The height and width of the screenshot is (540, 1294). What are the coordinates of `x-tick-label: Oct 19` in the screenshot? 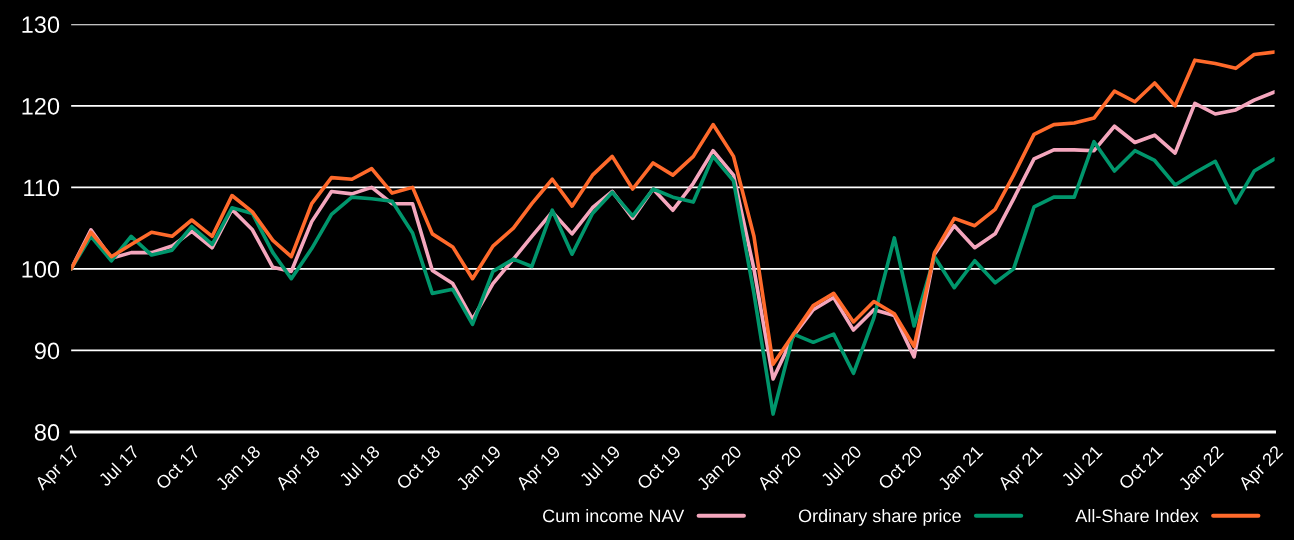 It's located at (659, 467).